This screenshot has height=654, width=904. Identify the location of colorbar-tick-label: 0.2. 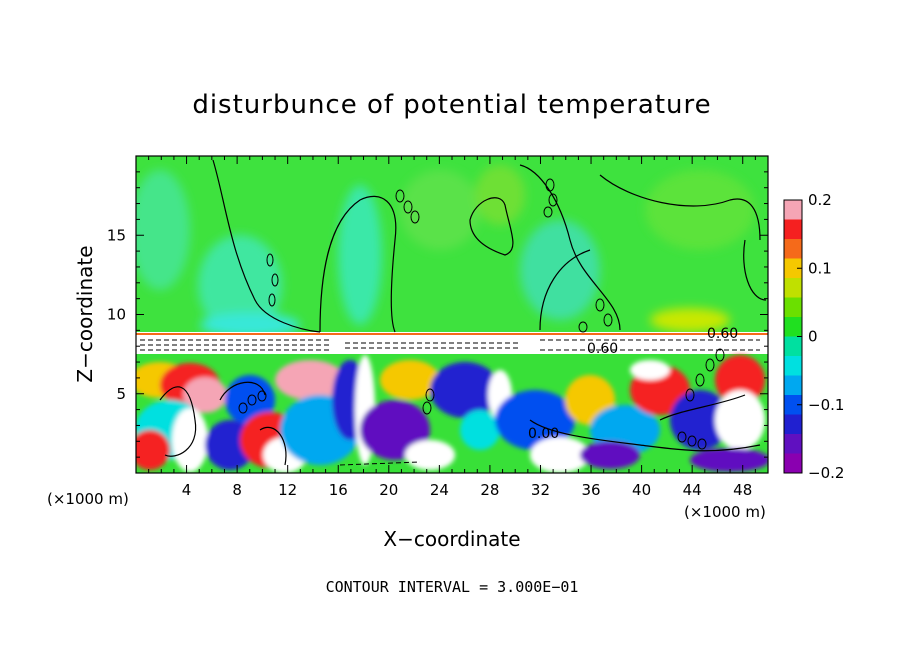
(820, 200).